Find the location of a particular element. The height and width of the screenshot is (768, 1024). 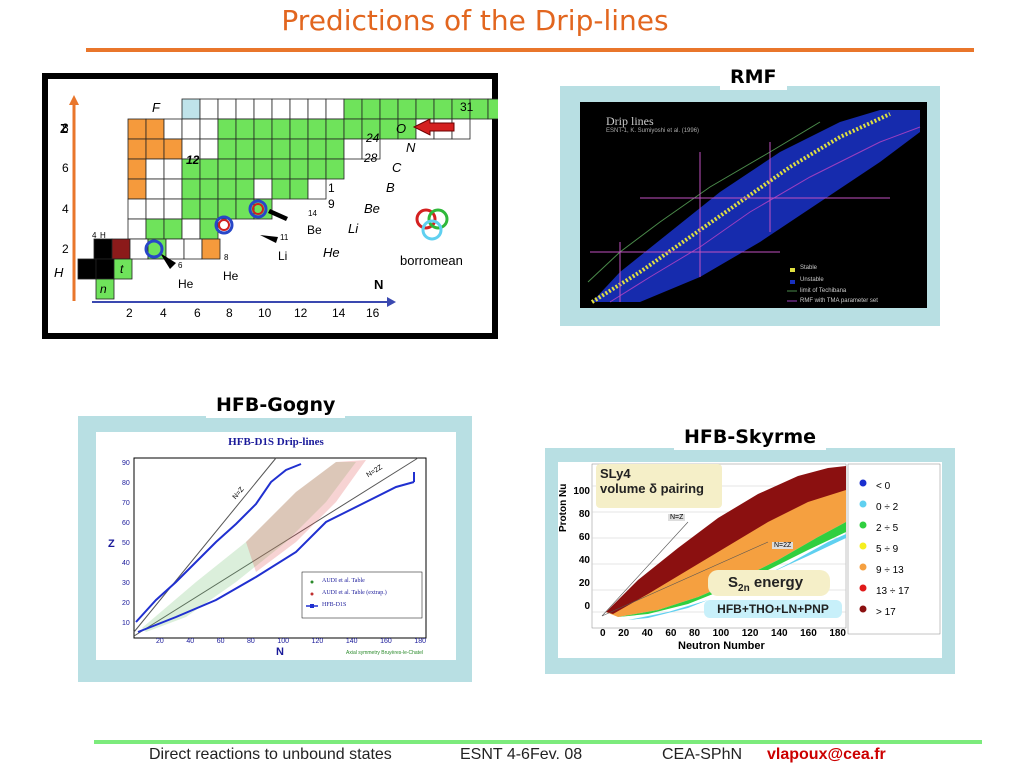

gogny-legend-item: AUDI et al. Table is located at coordinates (343, 581).